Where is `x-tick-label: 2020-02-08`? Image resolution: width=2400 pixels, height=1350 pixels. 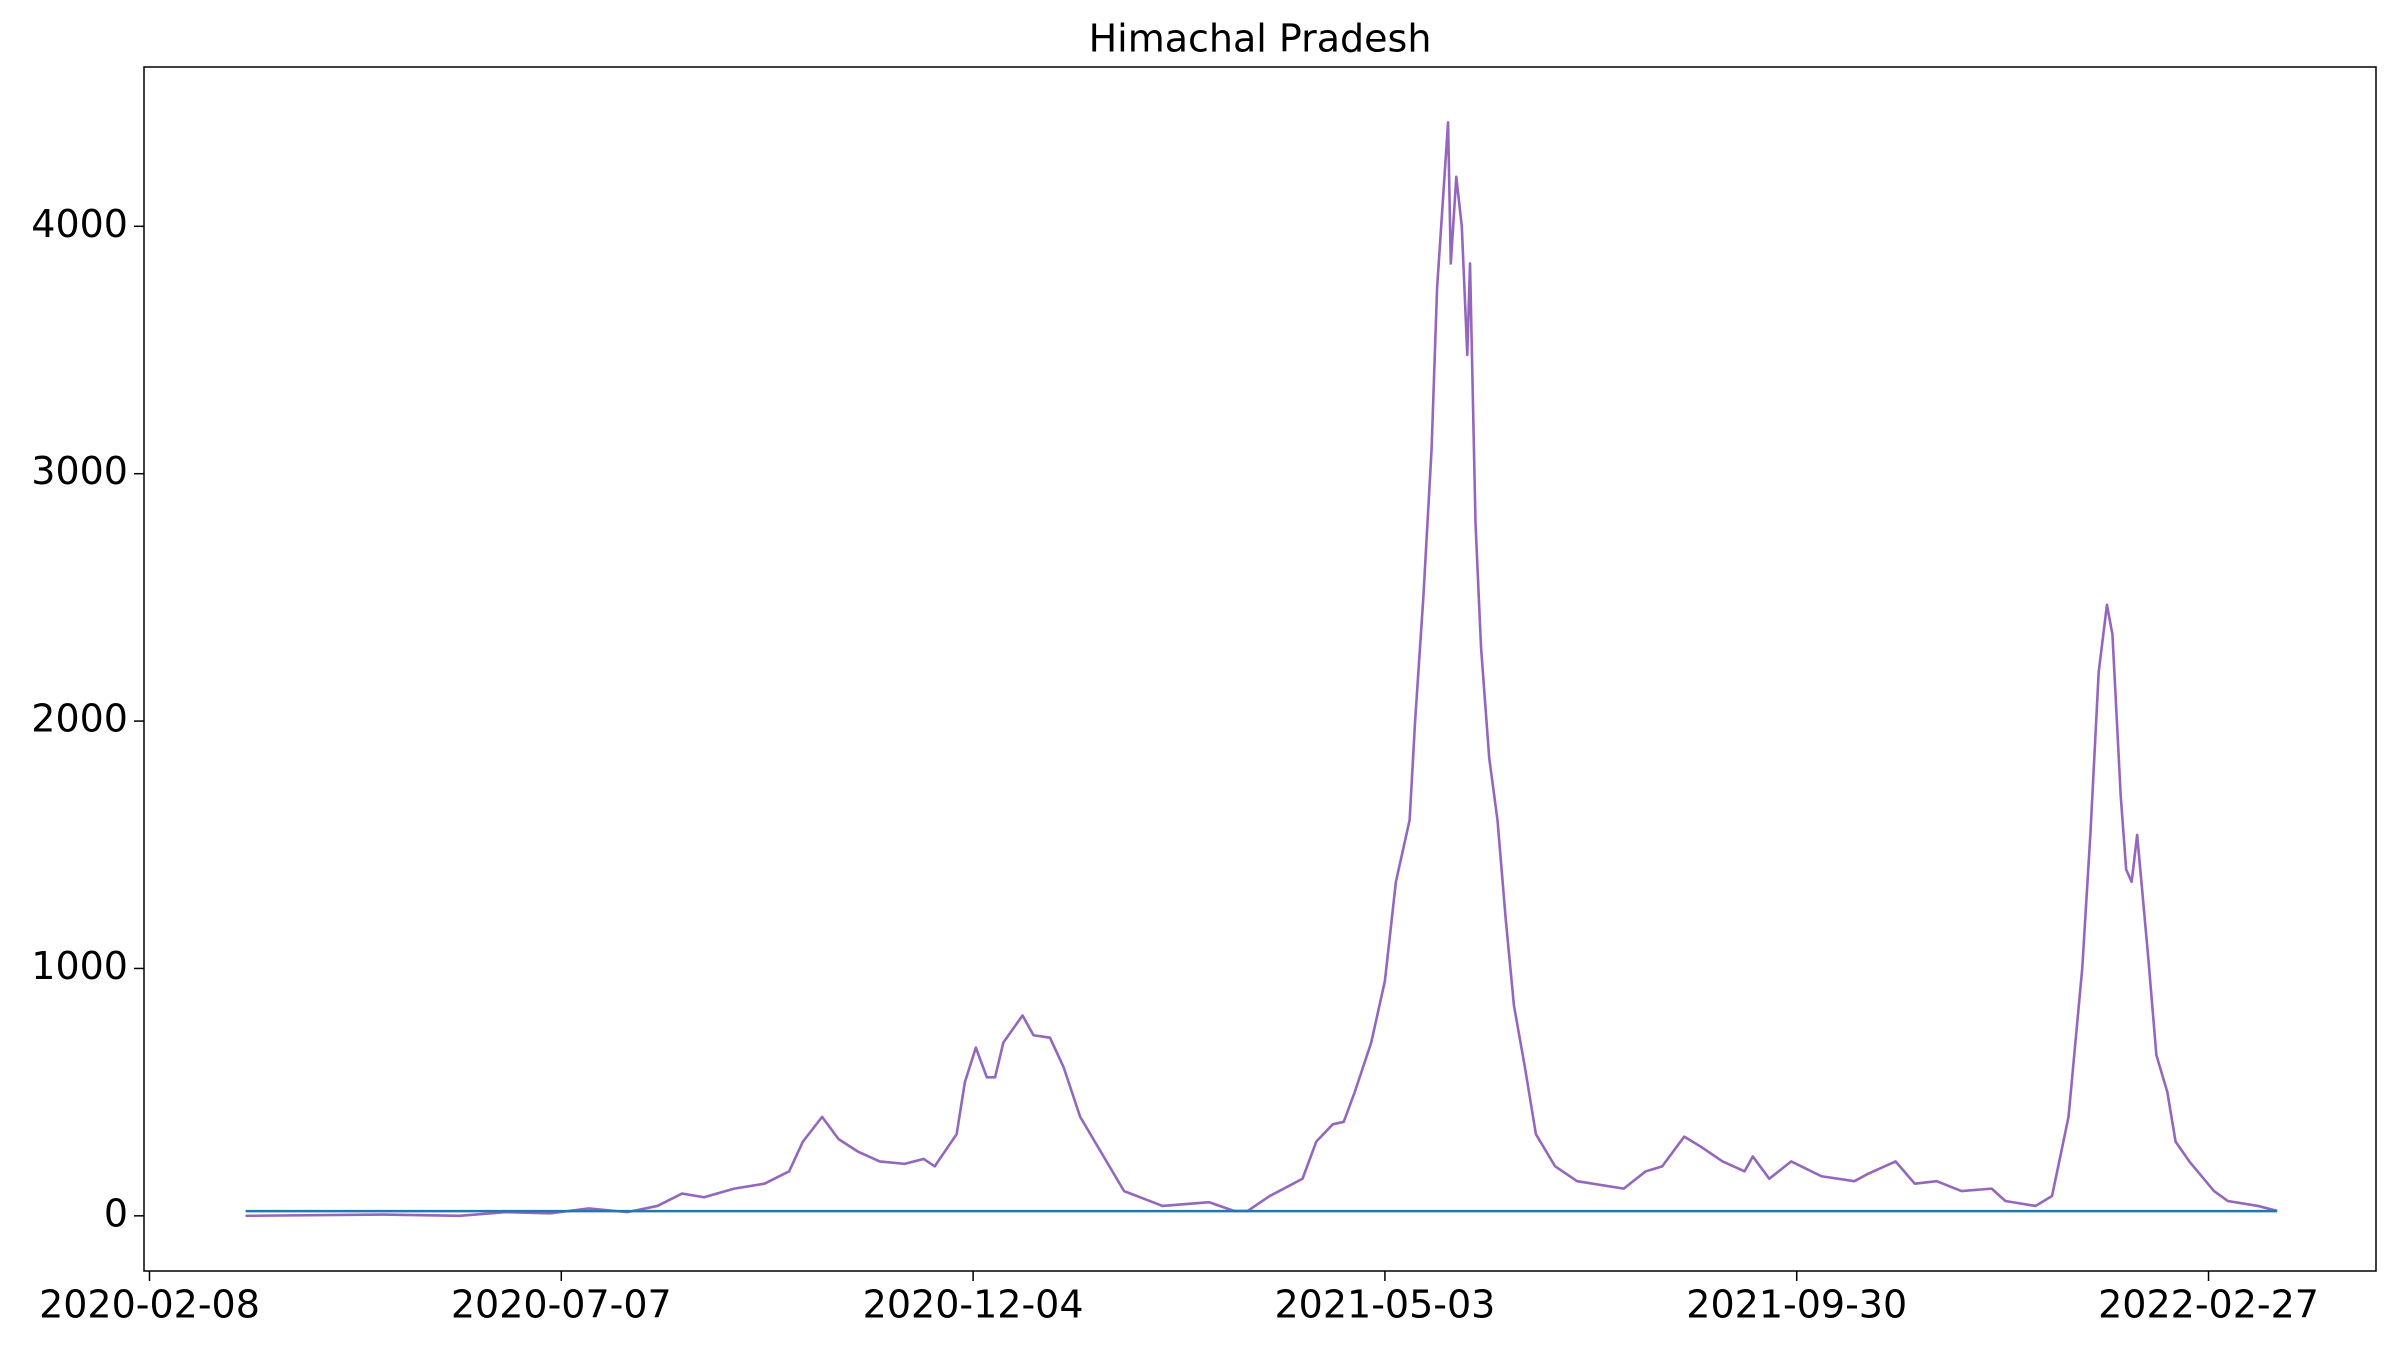
x-tick-label: 2020-02-08 is located at coordinates (149, 1305).